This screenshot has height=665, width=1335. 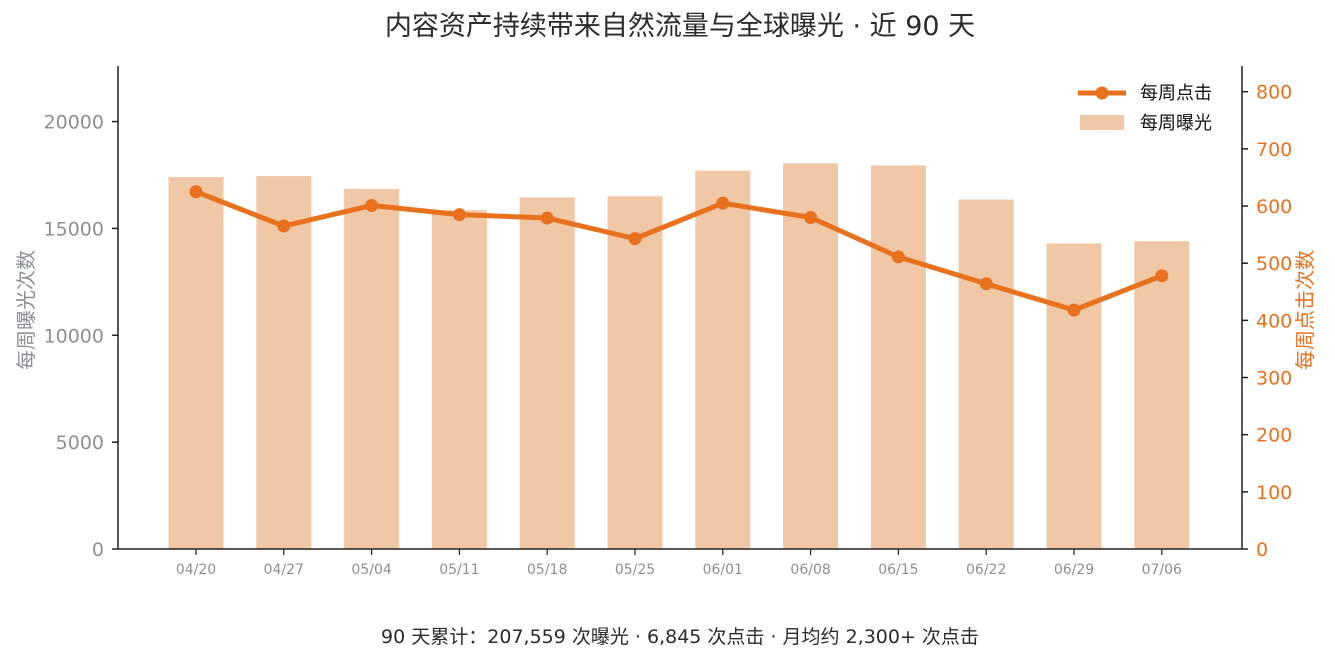 I want to click on clicks-line, so click(x=679, y=251).